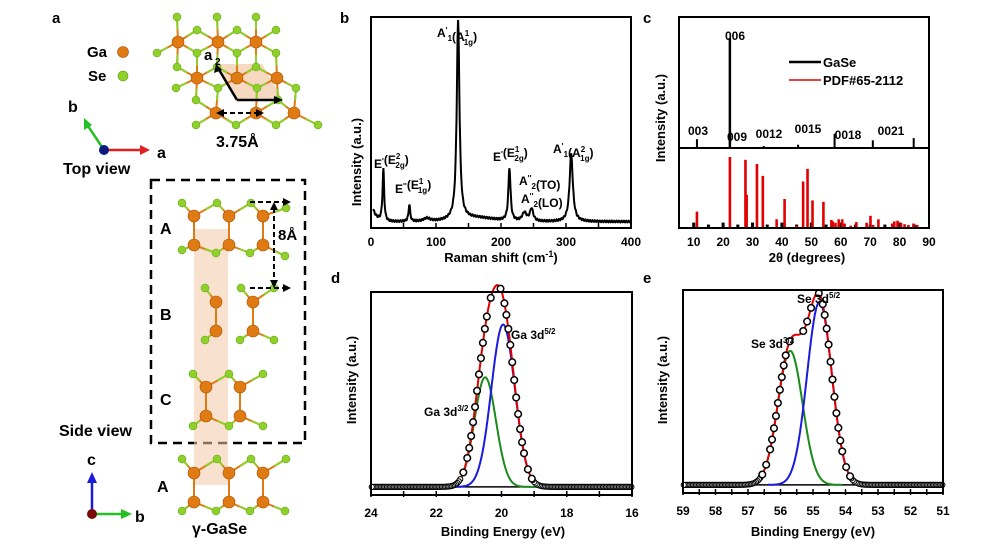  What do you see at coordinates (108, 64) in the screenshot?
I see `atom-legend: Ga Se` at bounding box center [108, 64].